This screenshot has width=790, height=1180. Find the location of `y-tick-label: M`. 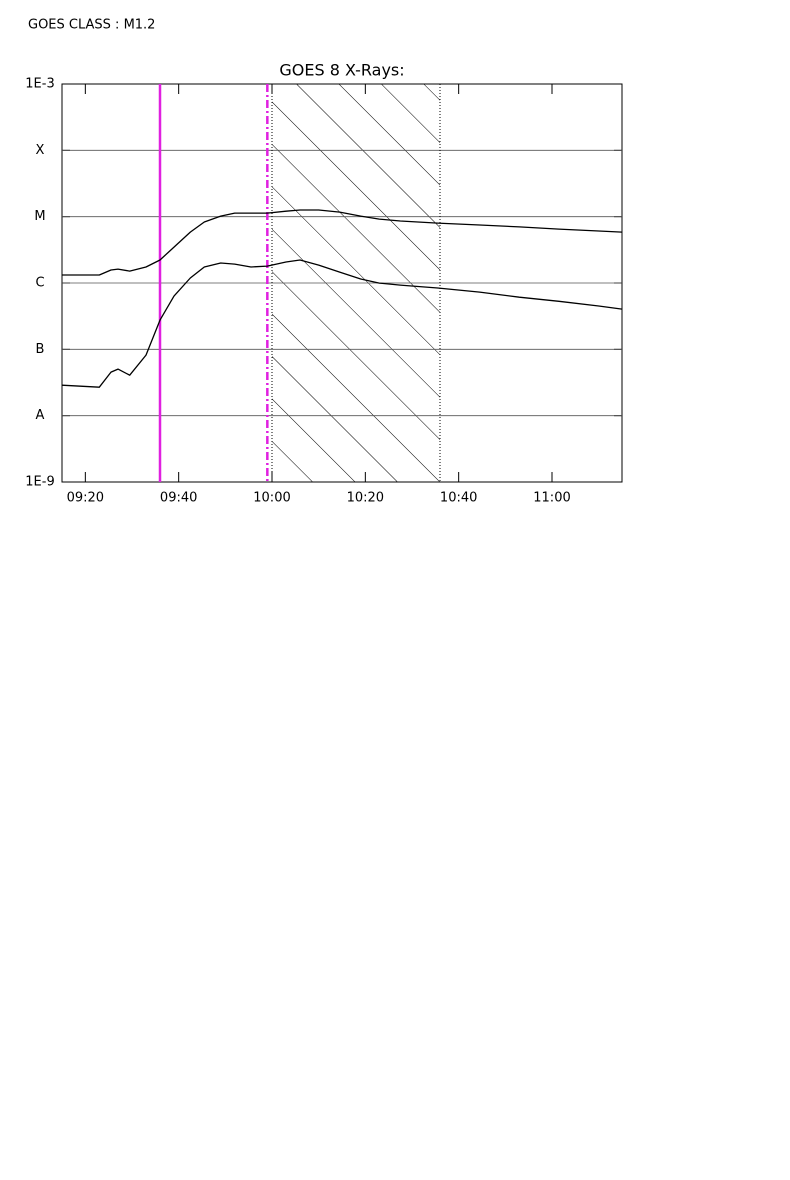

y-tick-label: M is located at coordinates (39, 216).